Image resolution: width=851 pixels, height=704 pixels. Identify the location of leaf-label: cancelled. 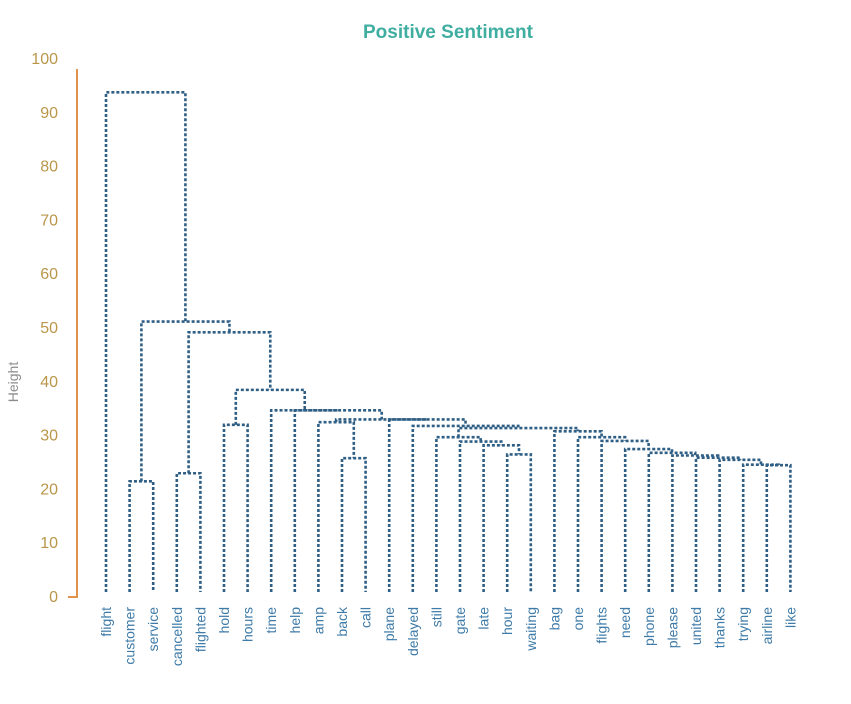
(177, 636).